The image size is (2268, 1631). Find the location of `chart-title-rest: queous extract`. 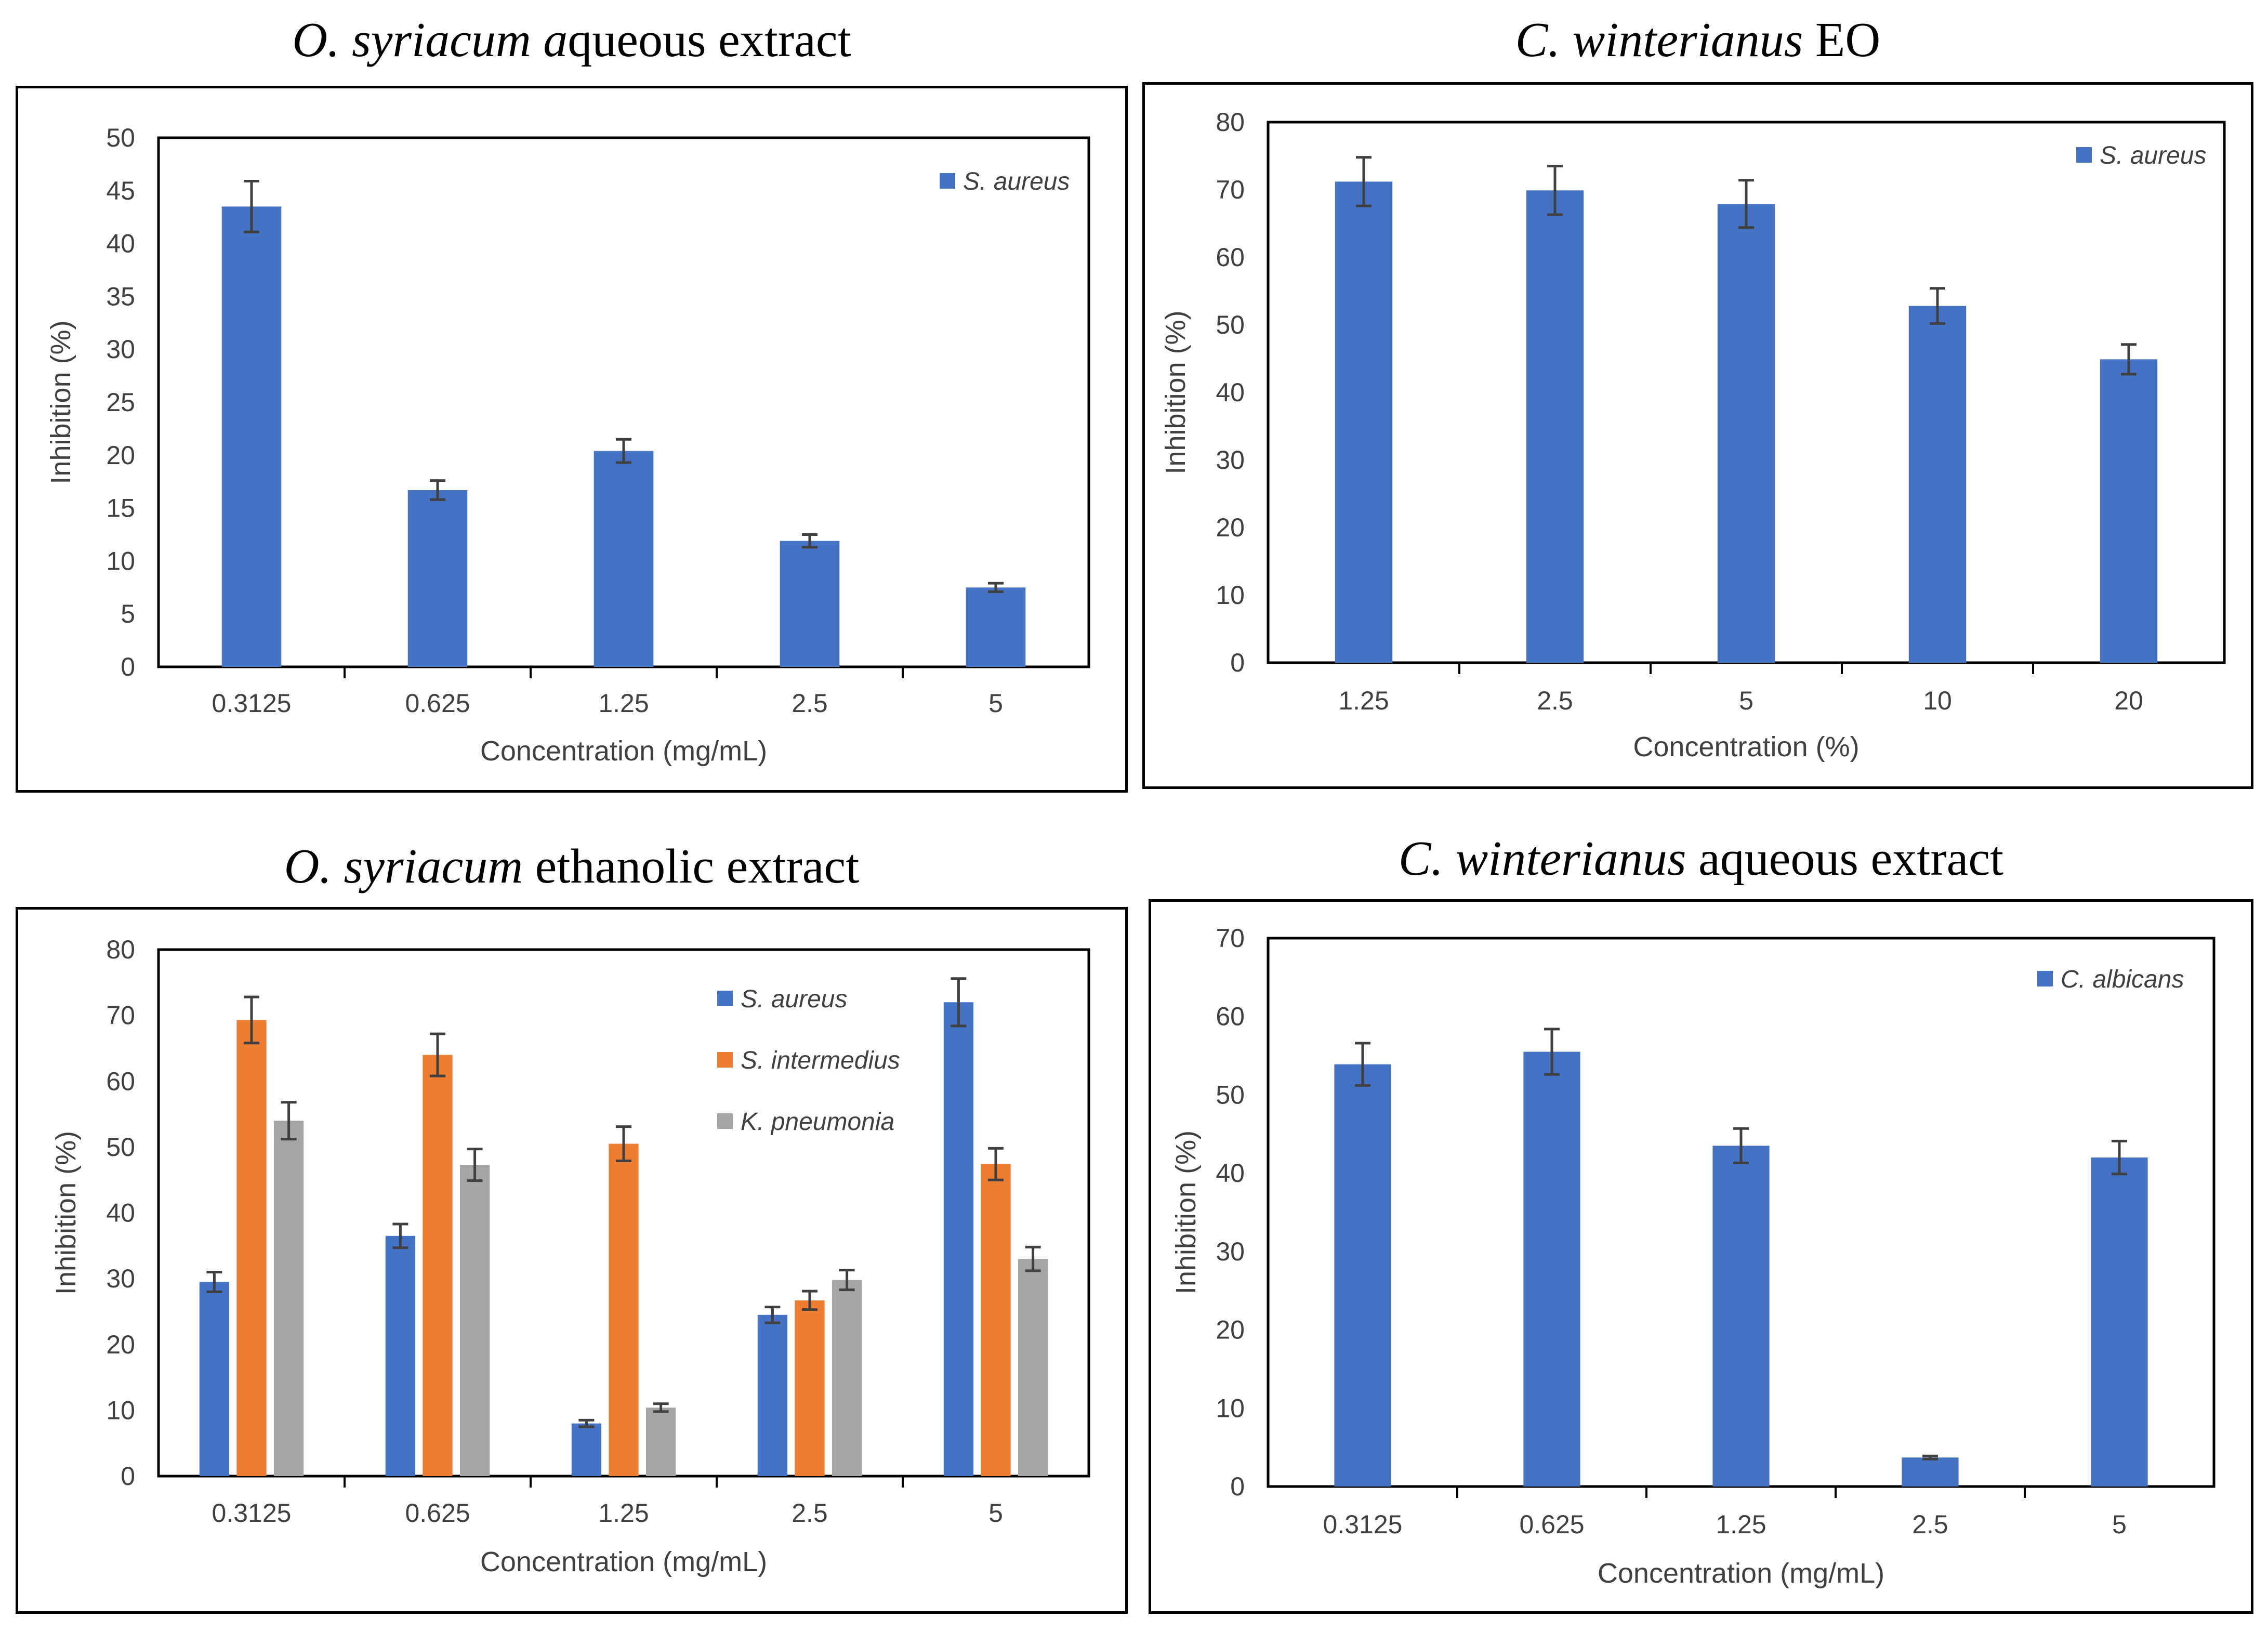

chart-title-rest: queous extract is located at coordinates (709, 40).